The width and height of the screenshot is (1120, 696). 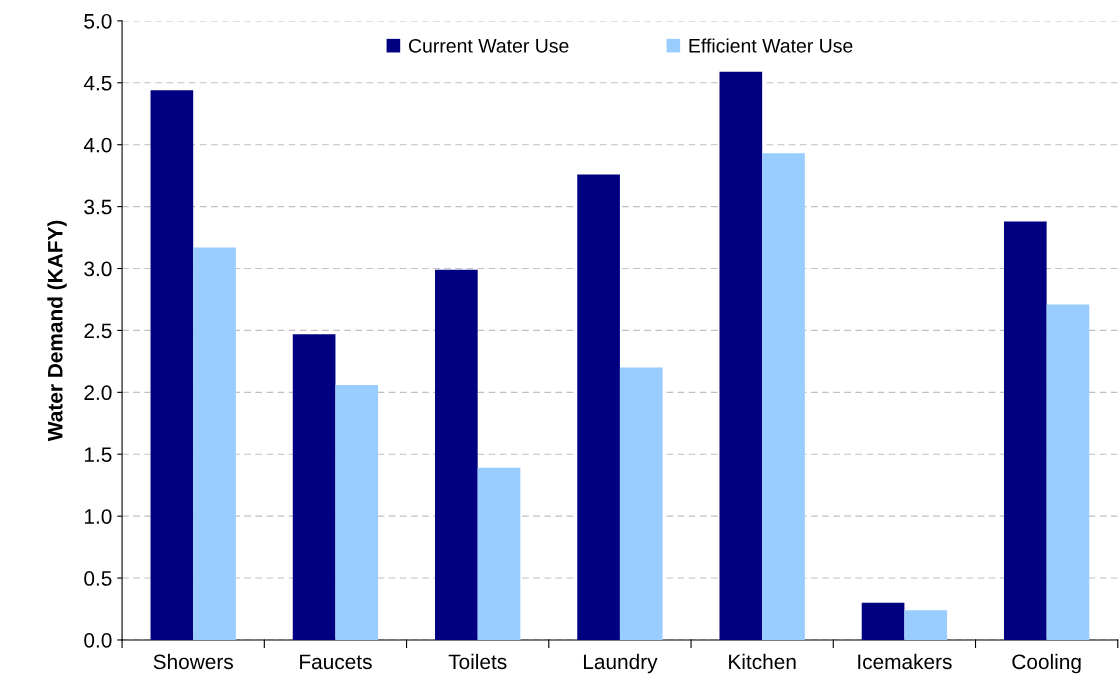 What do you see at coordinates (98, 331) in the screenshot?
I see `y-tick-label: 2.5` at bounding box center [98, 331].